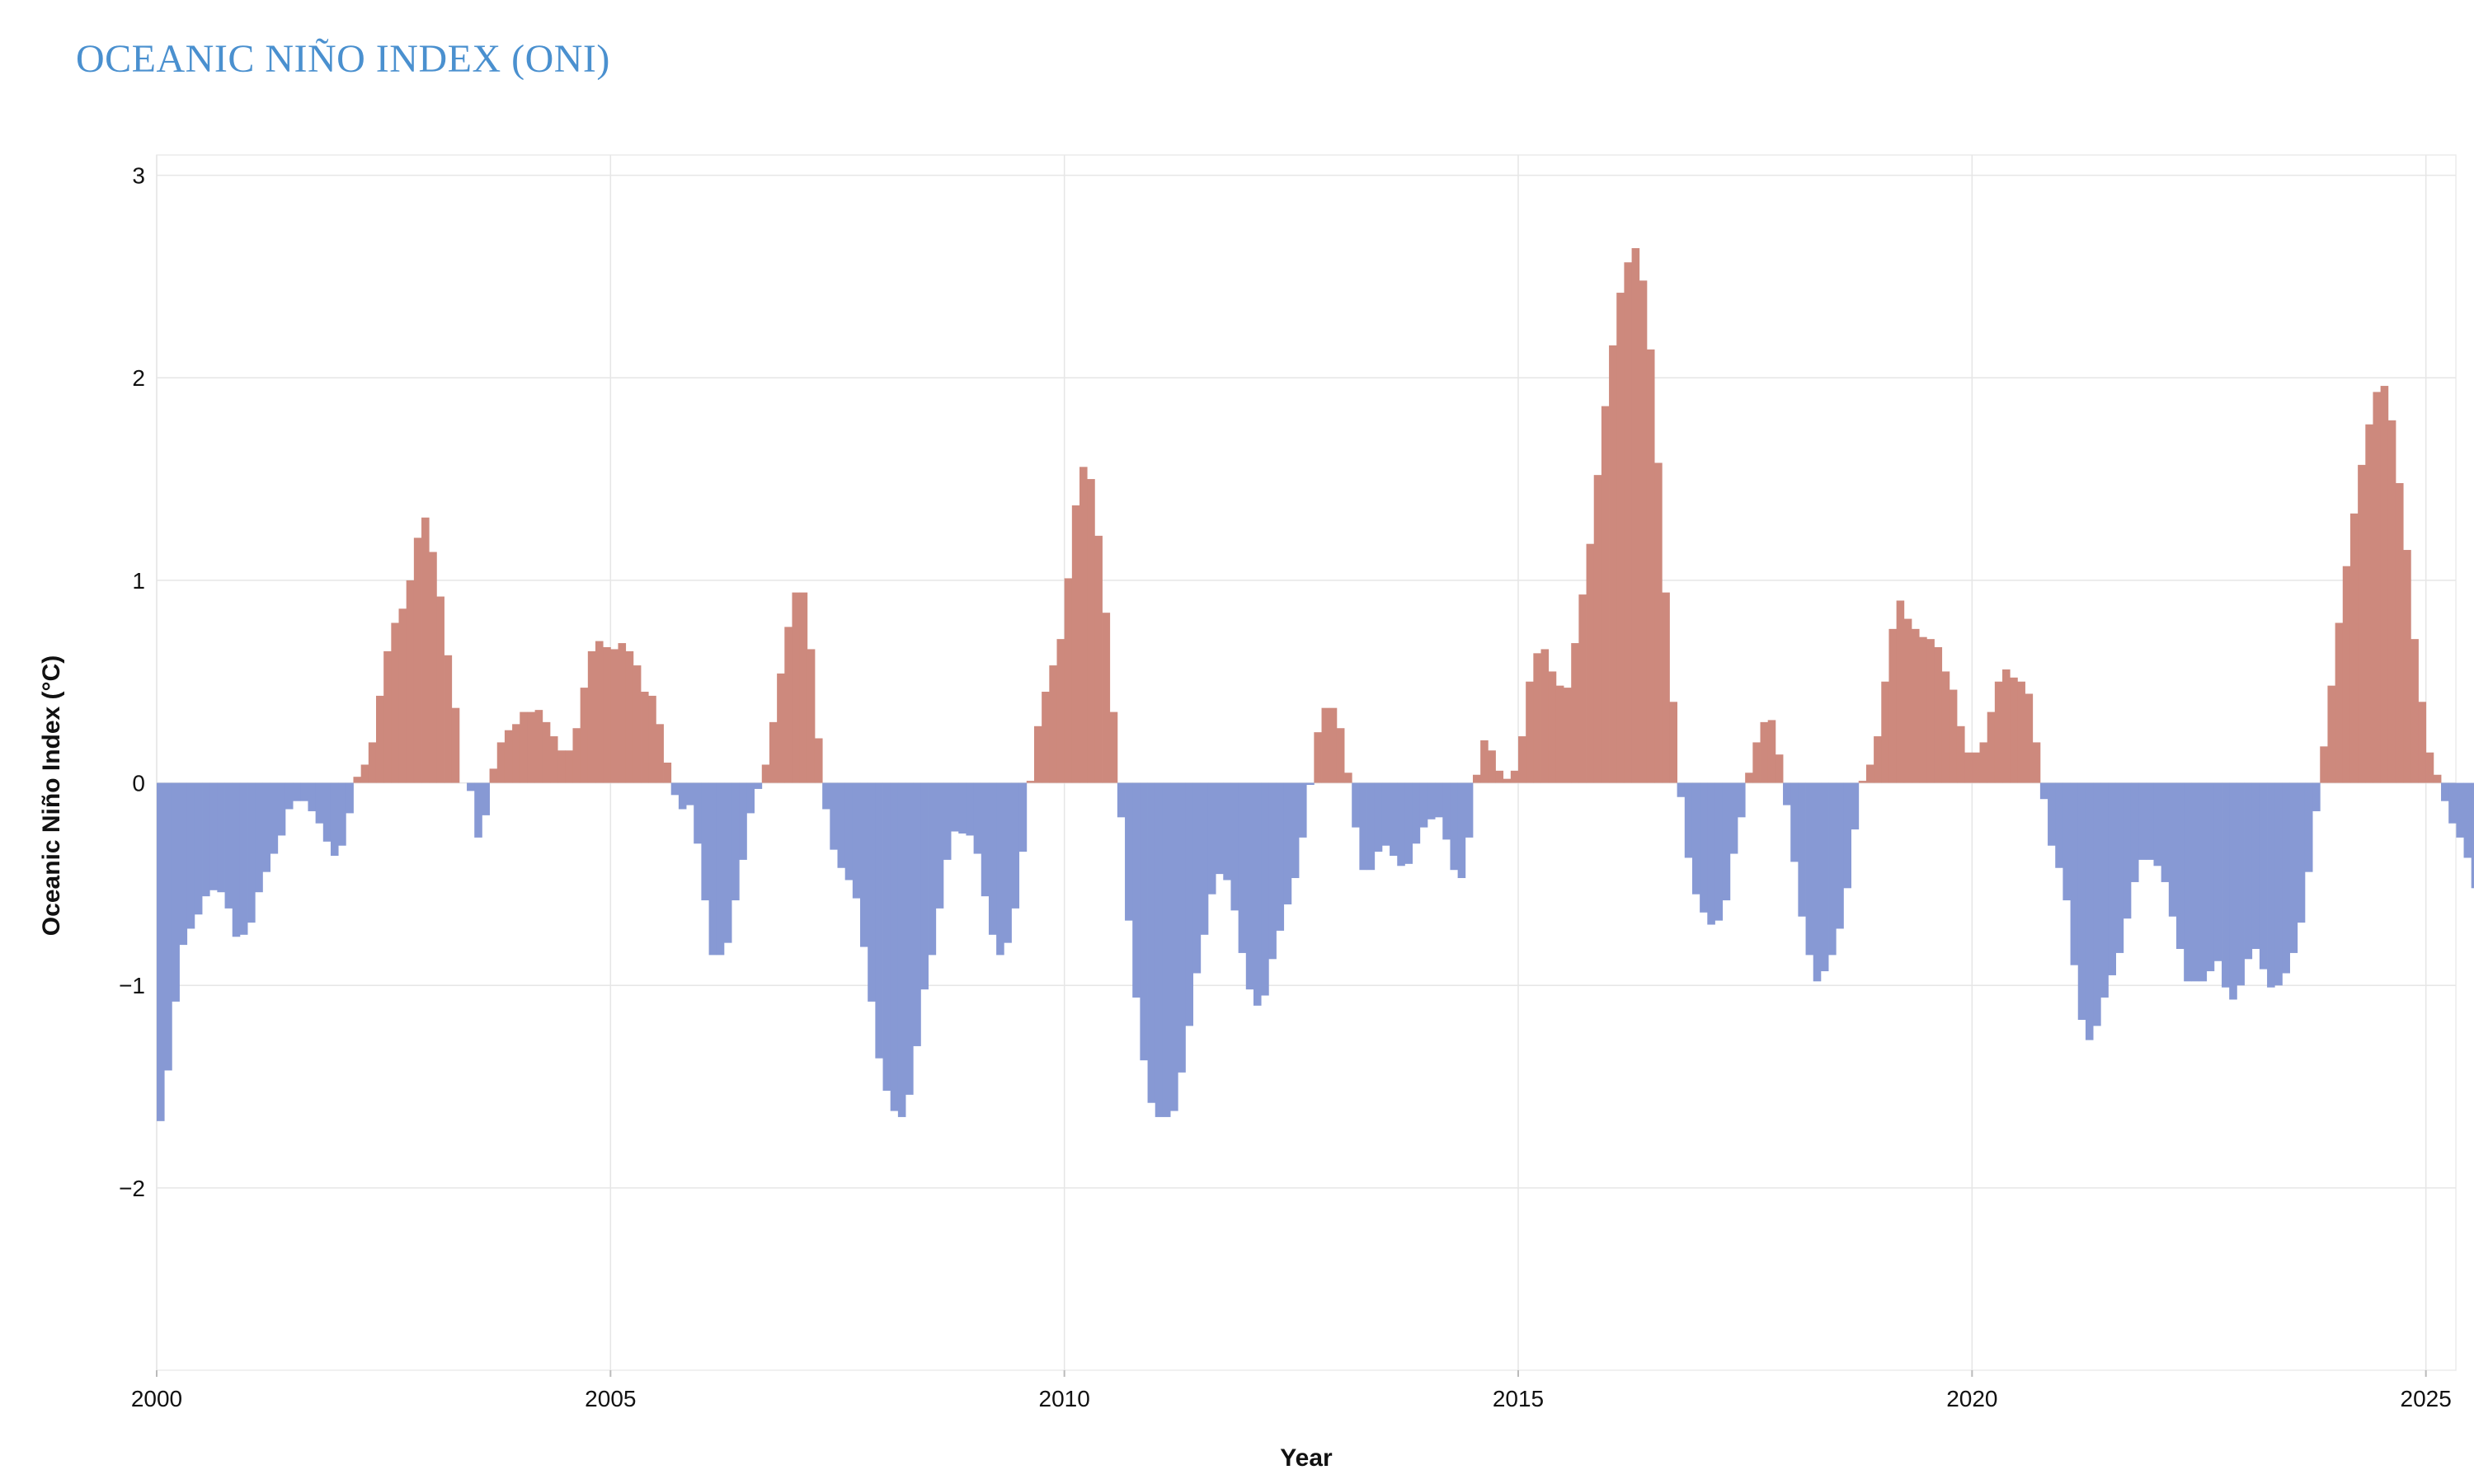 This screenshot has width=2474, height=1484. Describe the element at coordinates (156, 1398) in the screenshot. I see `x-tick-label: 2000` at that location.